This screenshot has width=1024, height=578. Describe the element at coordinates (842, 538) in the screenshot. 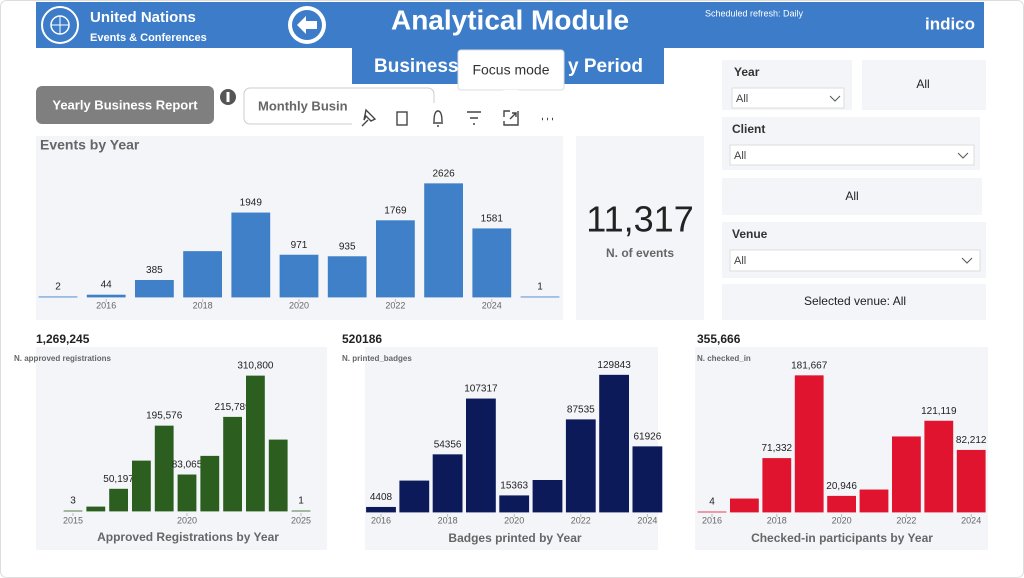

I see `chart-title: Checked-in participants by Year` at that location.